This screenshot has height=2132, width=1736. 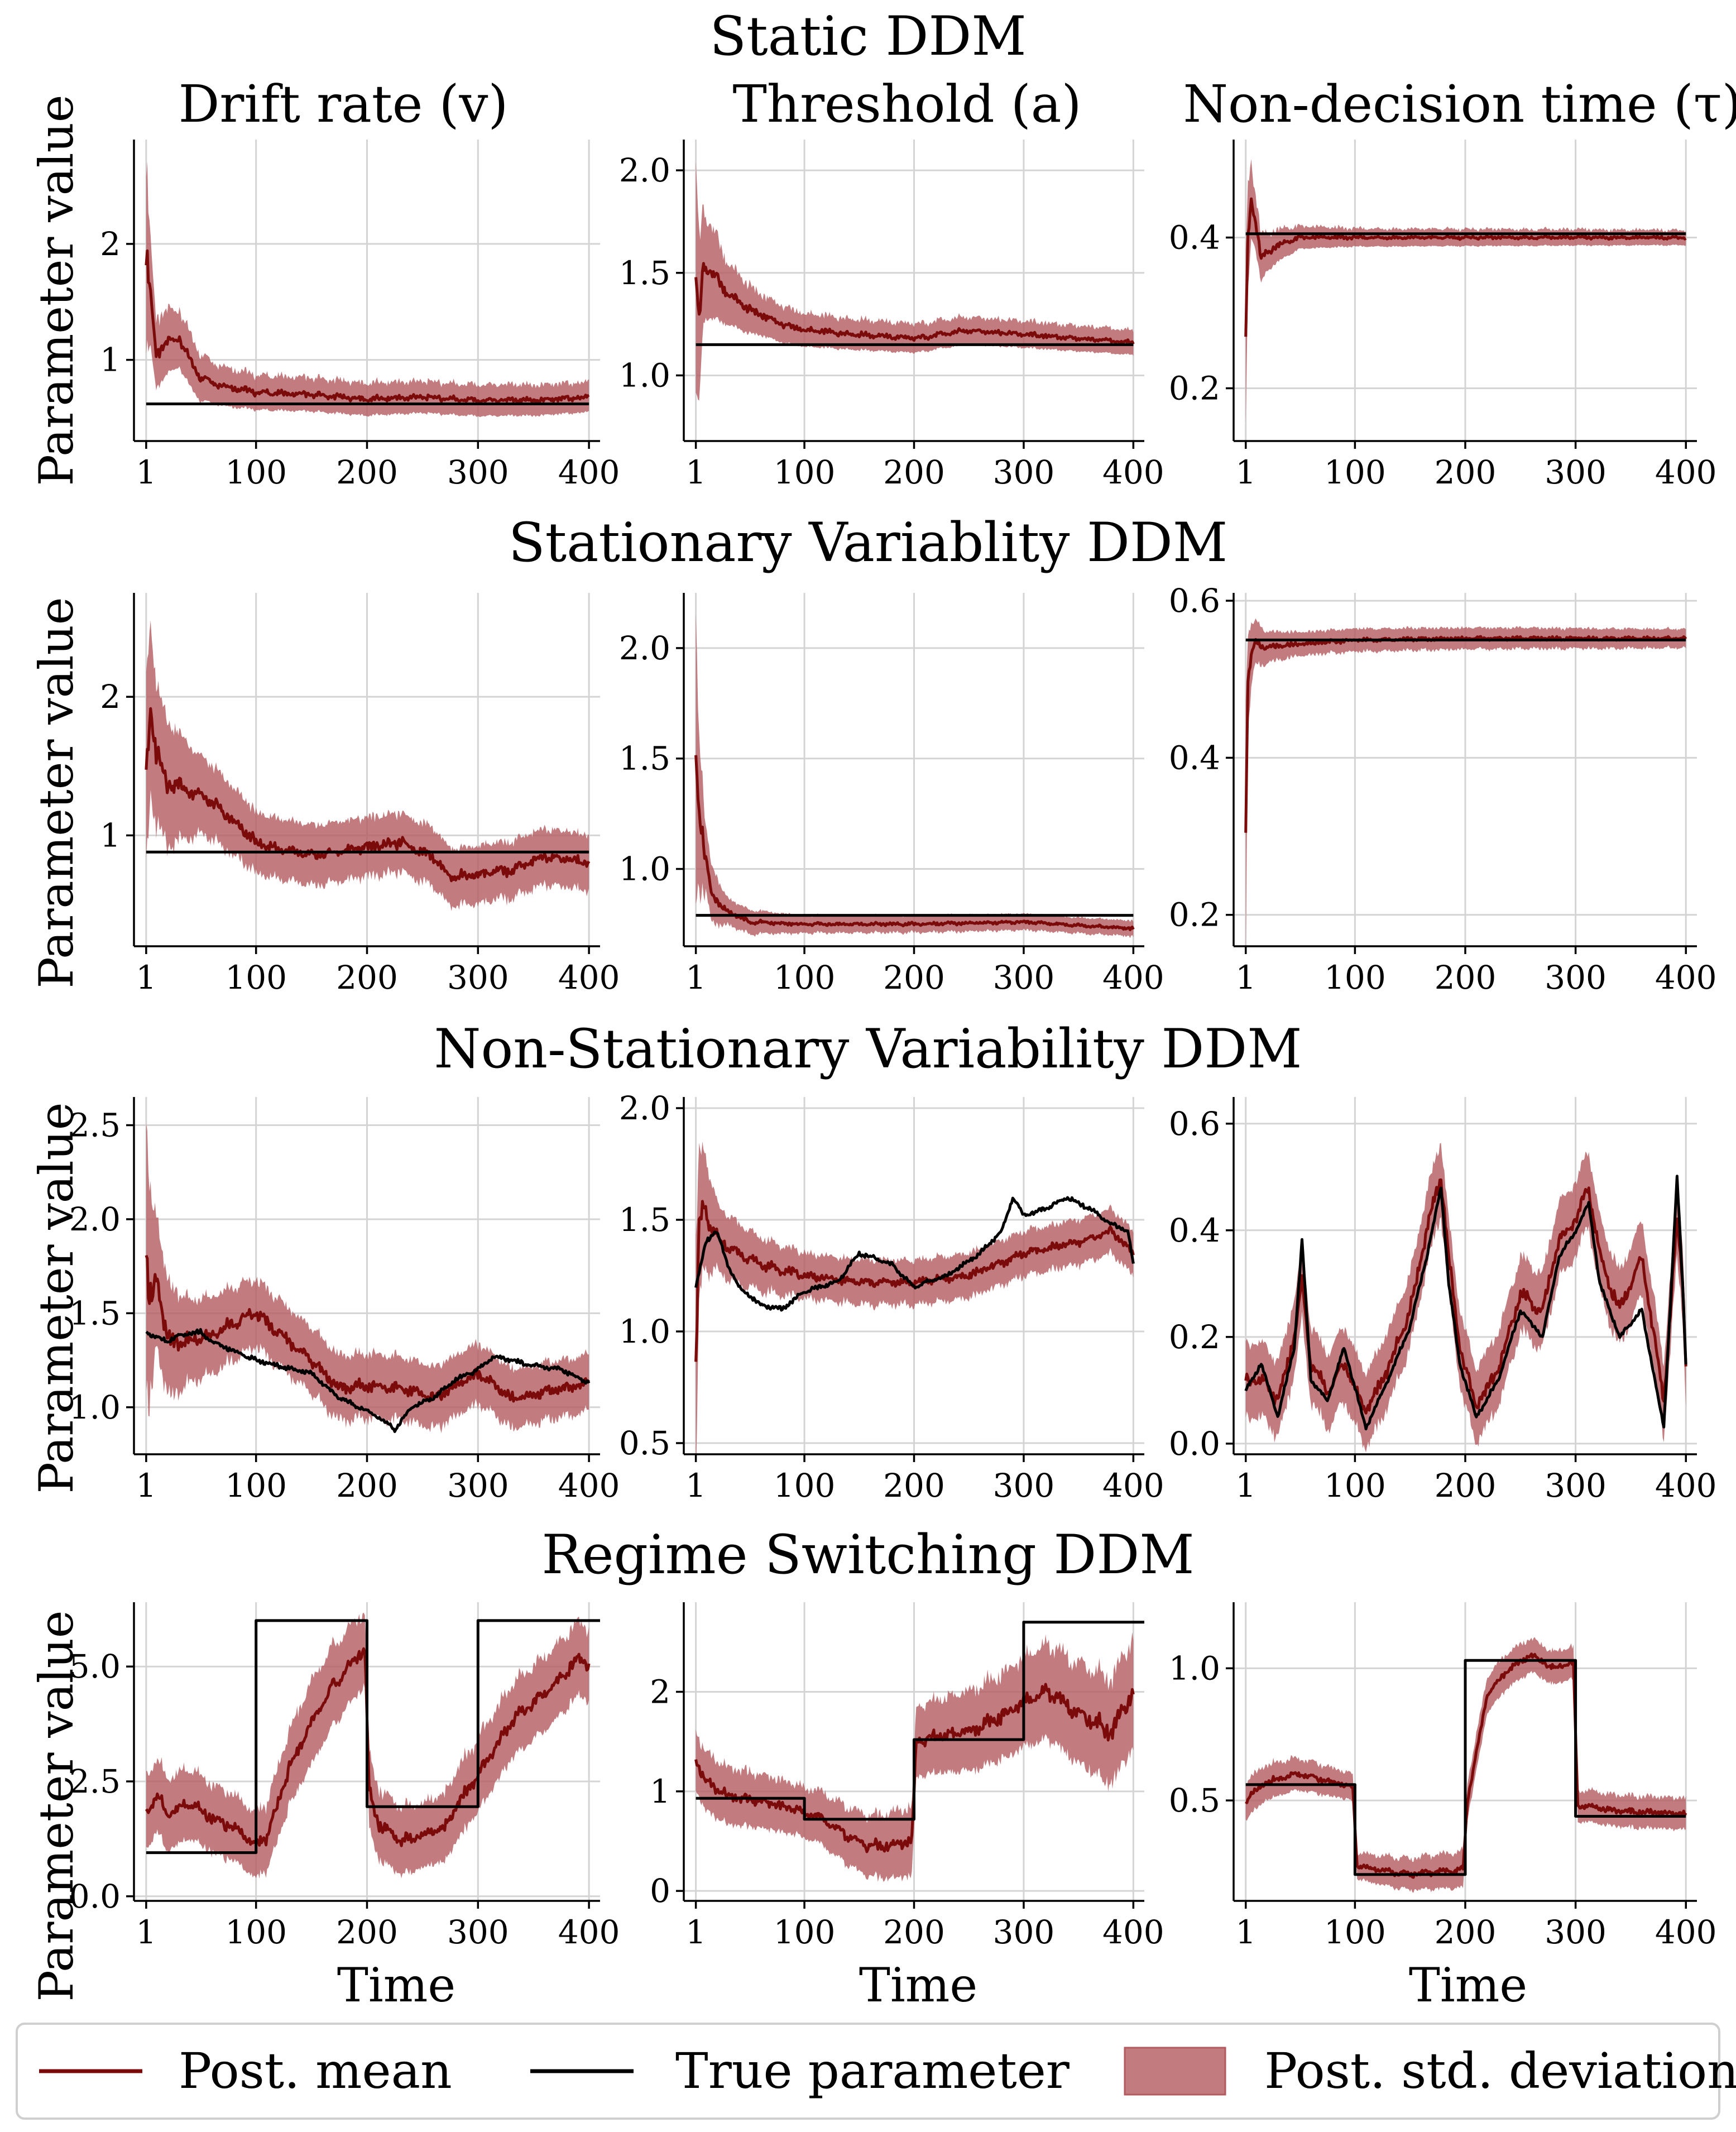 I want to click on std-band-r1-c2, so click(x=915, y=281).